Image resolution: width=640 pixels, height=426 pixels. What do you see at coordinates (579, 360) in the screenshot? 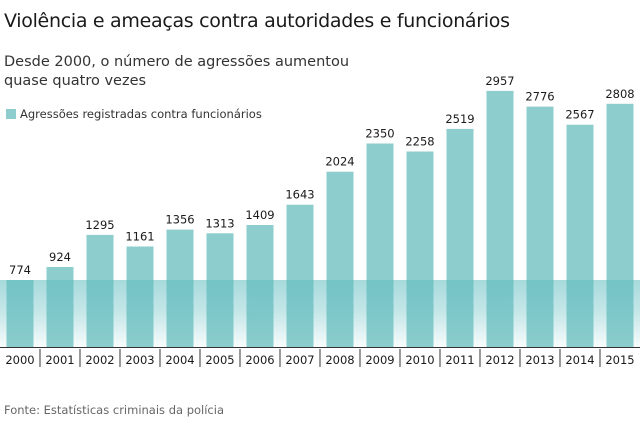
I see `x-tick-label-2014: 2014` at bounding box center [579, 360].